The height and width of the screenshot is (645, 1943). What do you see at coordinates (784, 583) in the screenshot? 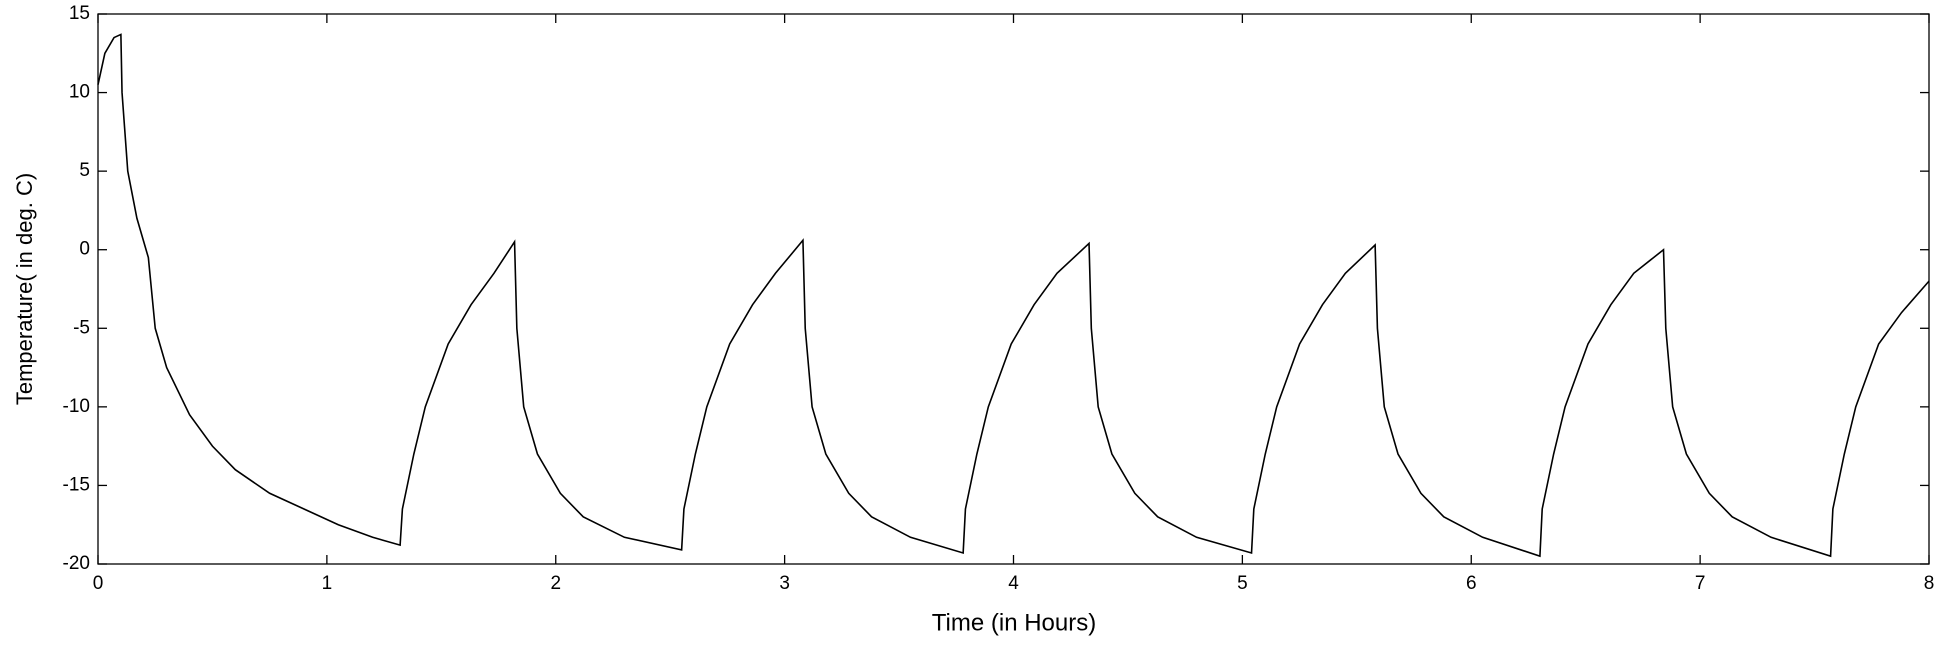
I see `x-tick-label: 3` at bounding box center [784, 583].